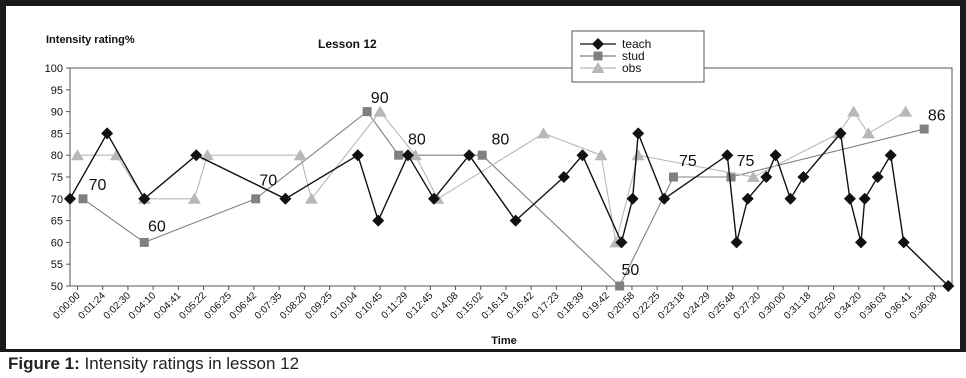 Image resolution: width=966 pixels, height=378 pixels. Describe the element at coordinates (380, 98) in the screenshot. I see `data-label: 90` at that location.